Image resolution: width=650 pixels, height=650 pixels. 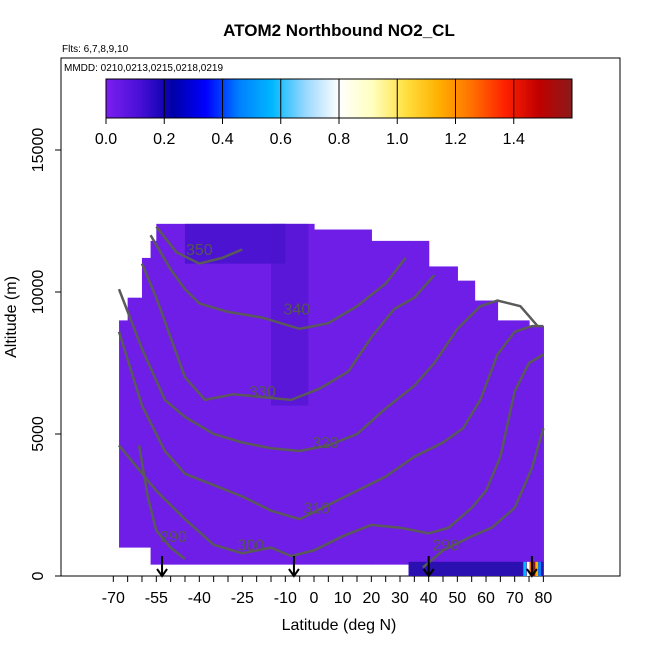 What do you see at coordinates (371, 598) in the screenshot?
I see `x-tick-label: 20` at bounding box center [371, 598].